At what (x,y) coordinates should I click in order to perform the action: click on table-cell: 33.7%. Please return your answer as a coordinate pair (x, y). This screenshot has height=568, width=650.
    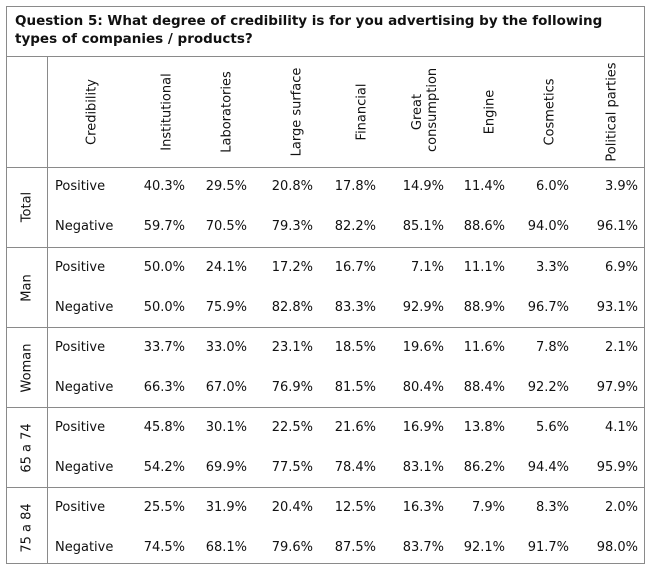
    Looking at the image, I should click on (164, 347).